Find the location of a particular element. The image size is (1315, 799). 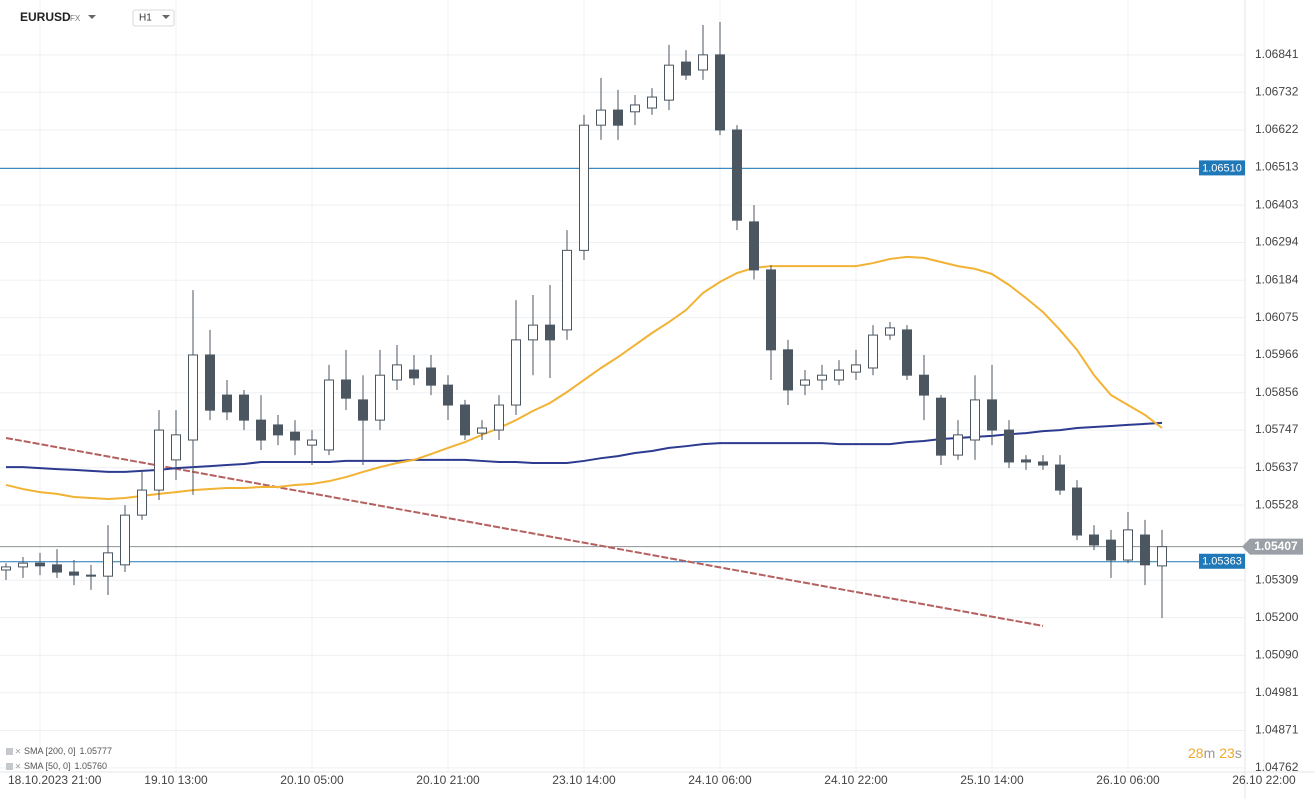

legend-entry: SMA [50, 0] 1.05760 is located at coordinates (65, 766).